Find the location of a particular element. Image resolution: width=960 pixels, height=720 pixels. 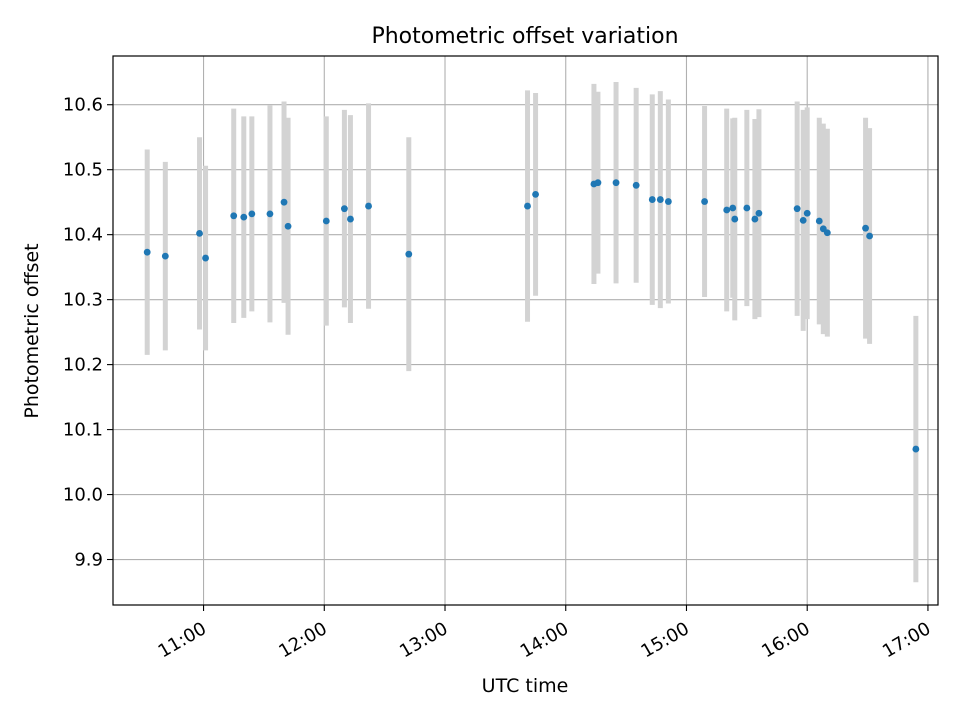

x-tick-label: 14:00 is located at coordinates (544, 640).